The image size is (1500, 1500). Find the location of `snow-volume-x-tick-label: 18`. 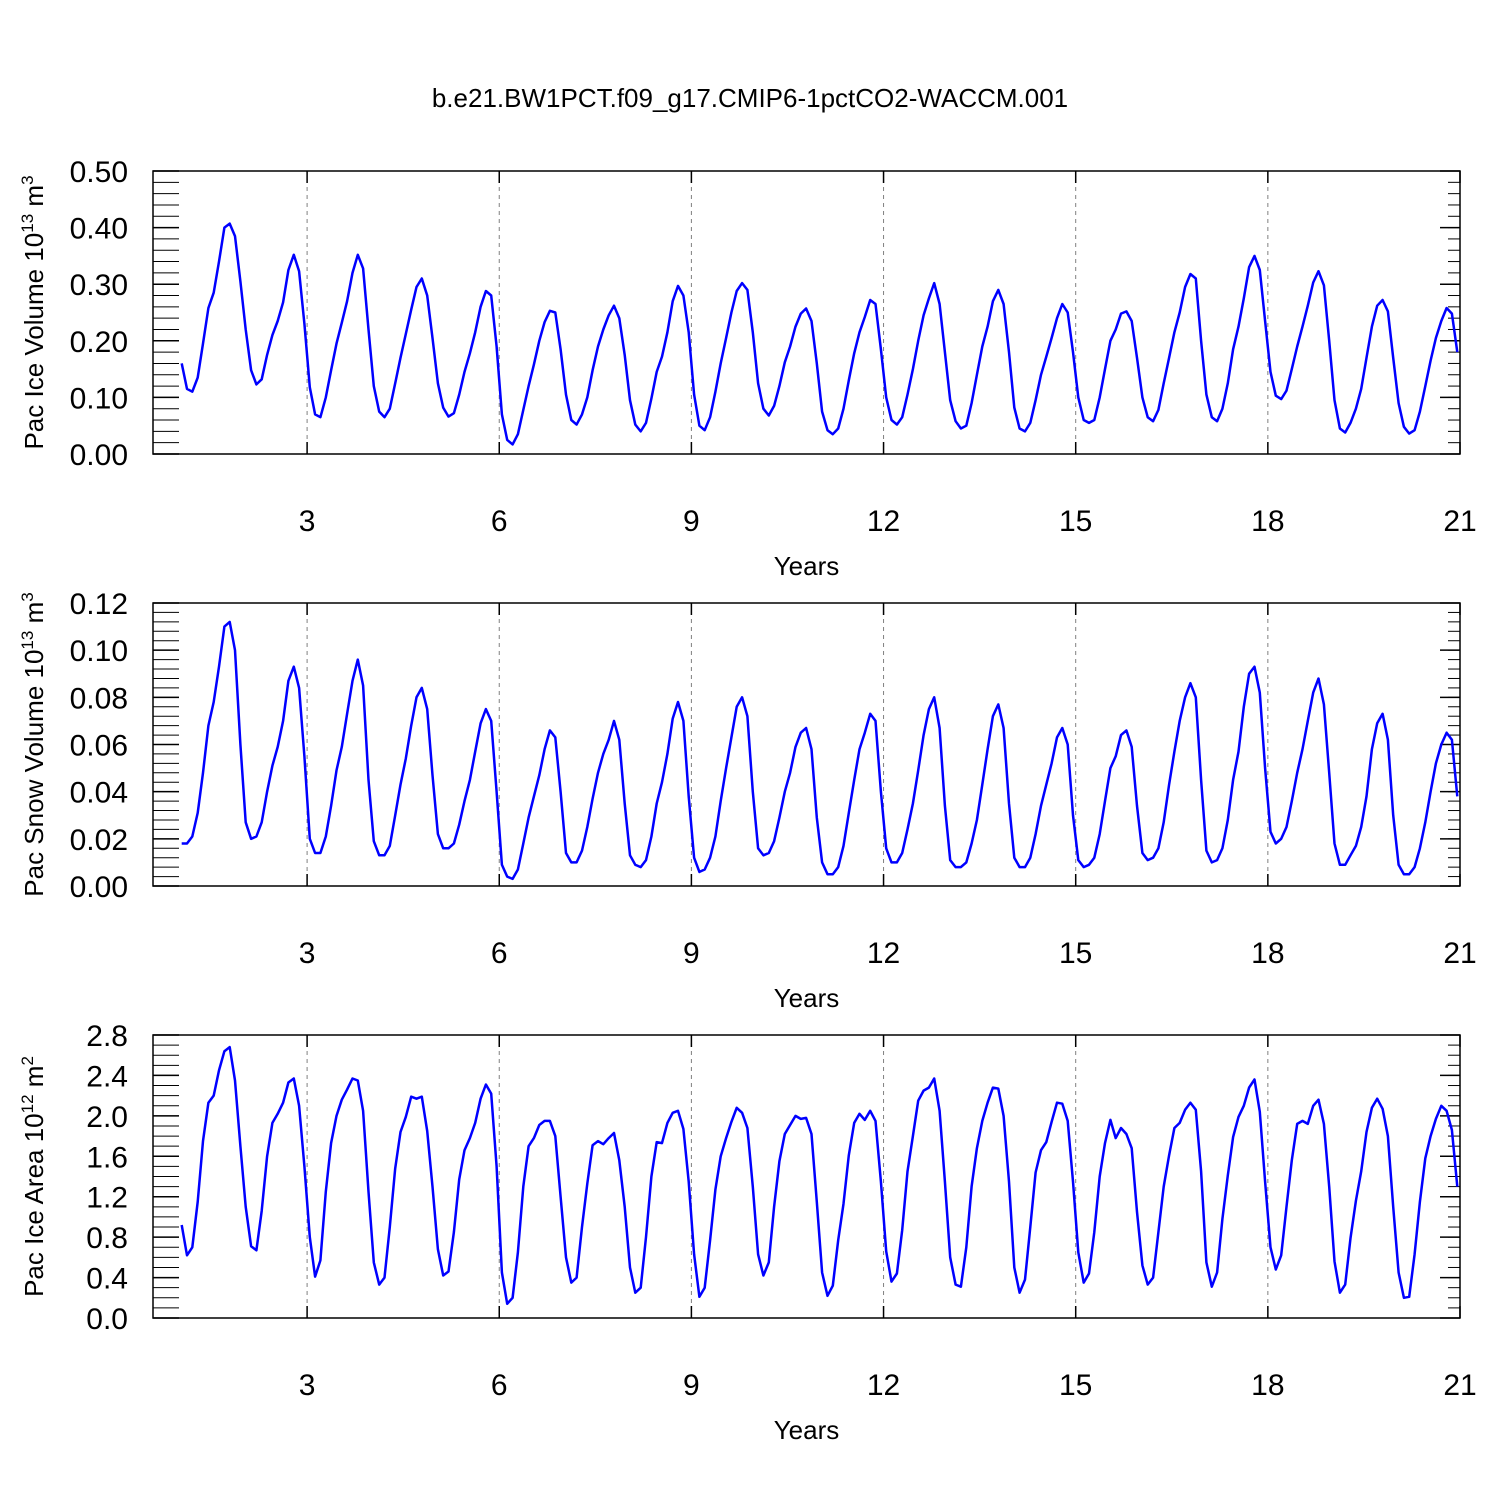

snow-volume-x-tick-label: 18 is located at coordinates (1267, 953).